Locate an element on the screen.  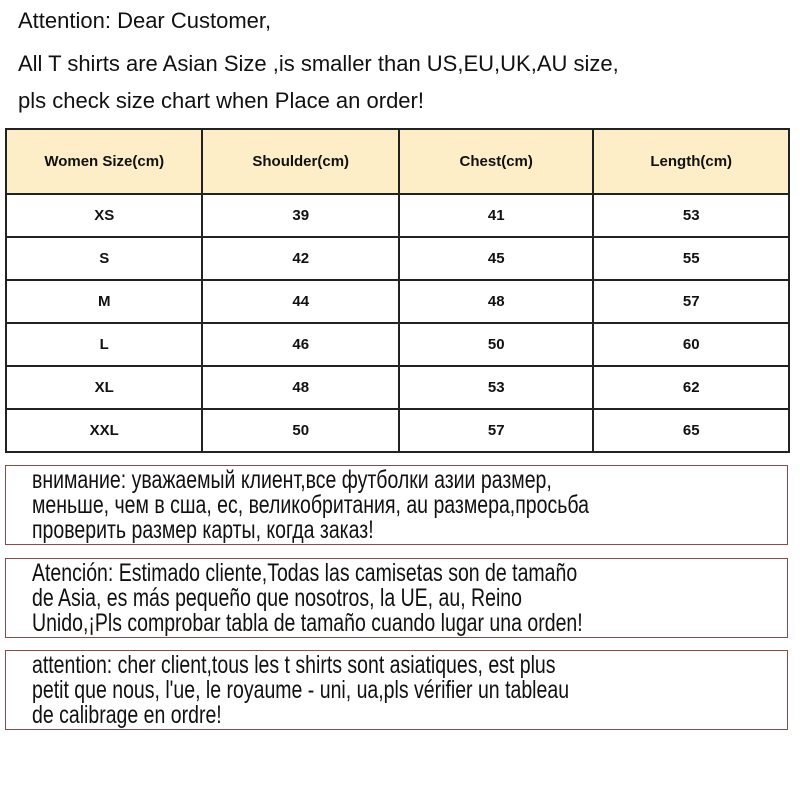
table-row: XL 48 53 62 is located at coordinates (397, 387).